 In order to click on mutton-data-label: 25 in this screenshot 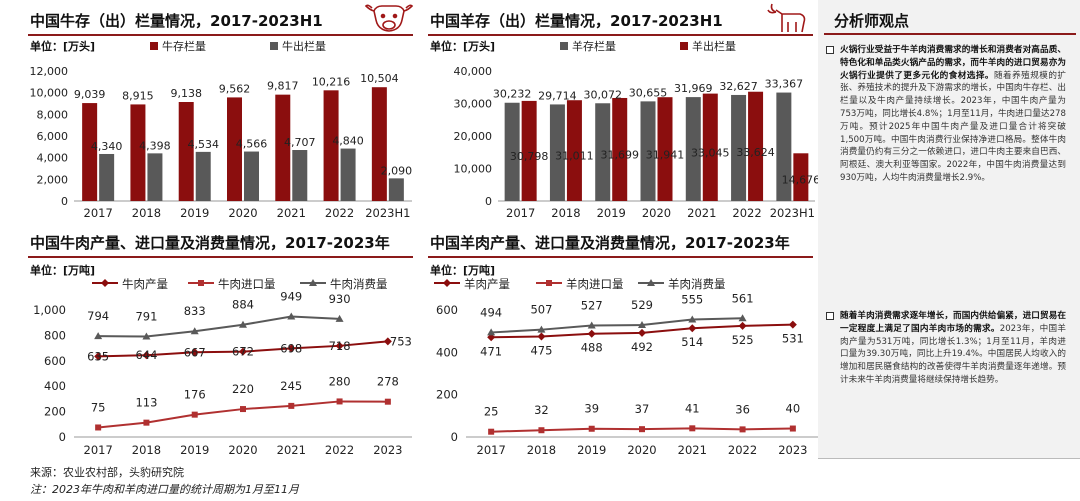, I will do `click(491, 412)`.